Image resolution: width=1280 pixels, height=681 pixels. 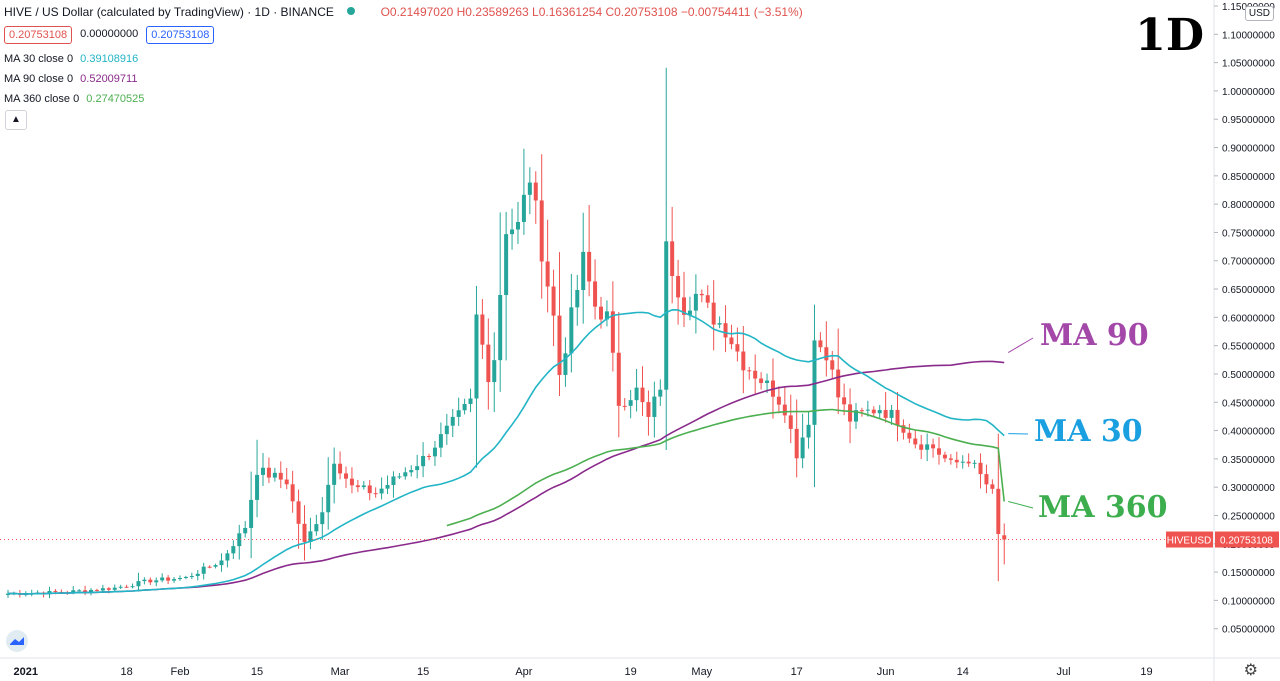 What do you see at coordinates (26, 672) in the screenshot?
I see `x-tick-label: 2021` at bounding box center [26, 672].